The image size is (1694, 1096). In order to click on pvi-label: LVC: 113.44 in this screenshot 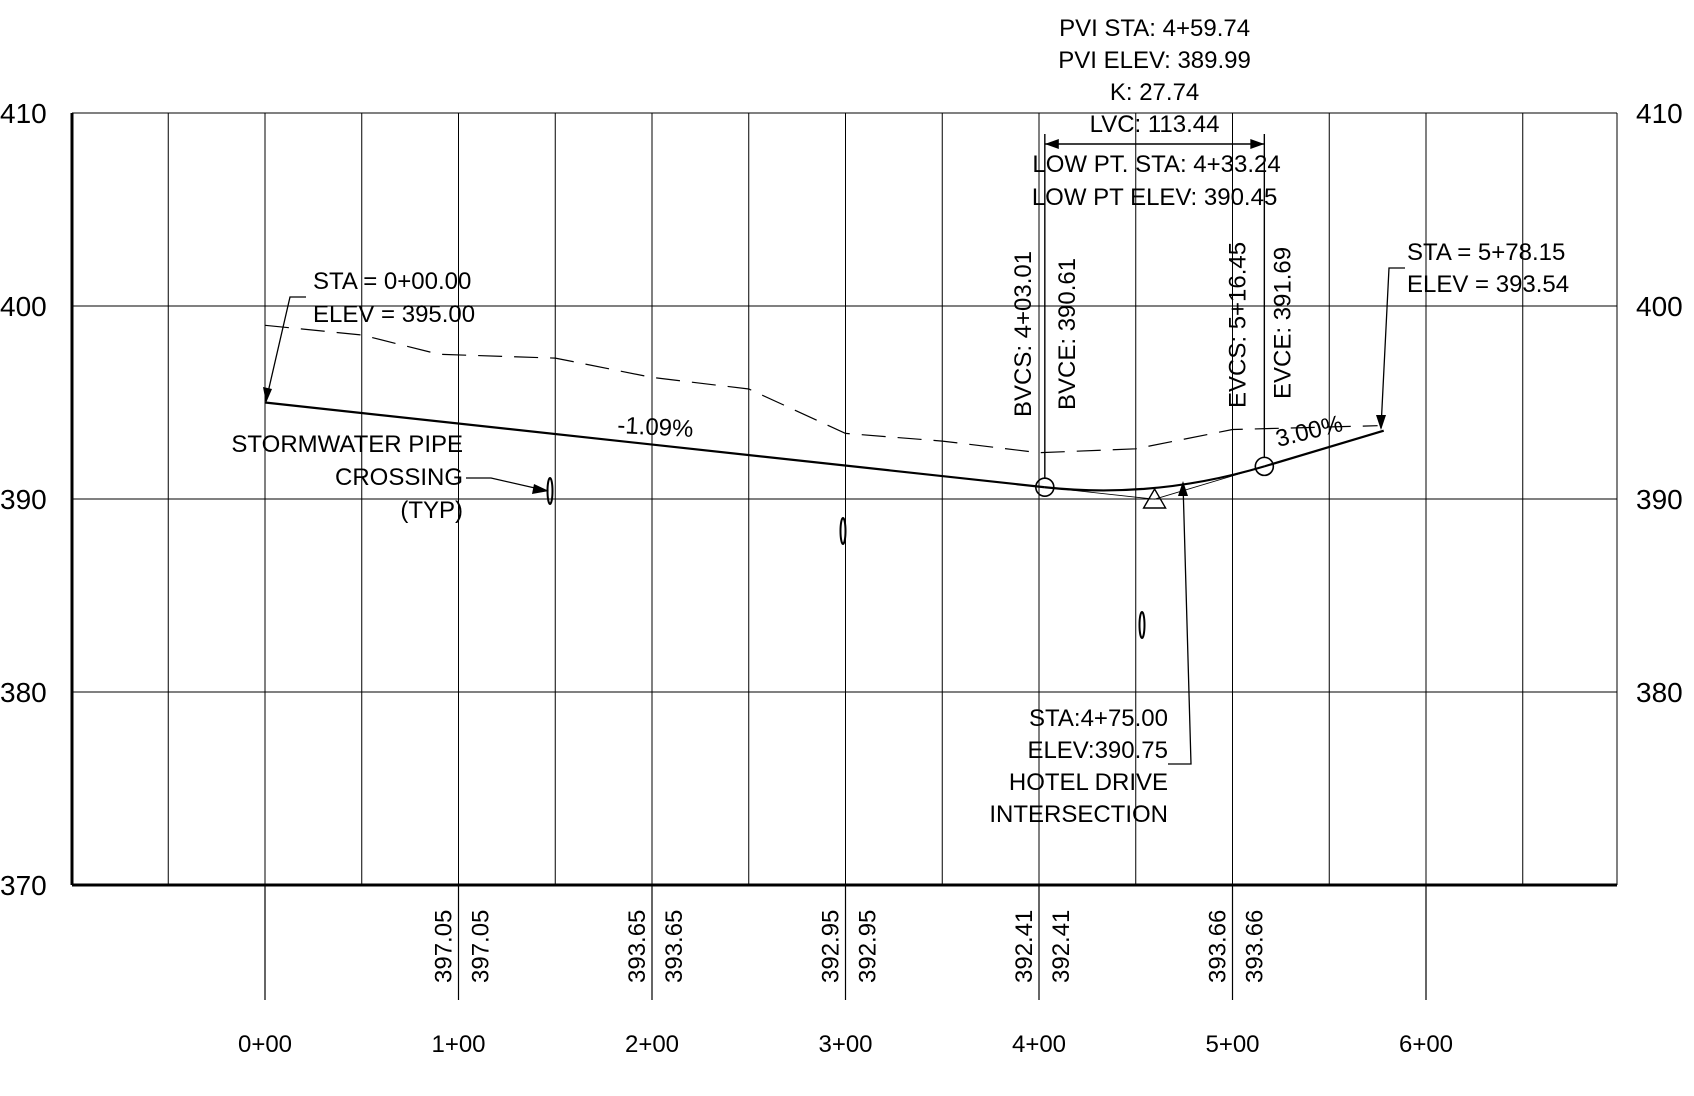, I will do `click(1155, 124)`.